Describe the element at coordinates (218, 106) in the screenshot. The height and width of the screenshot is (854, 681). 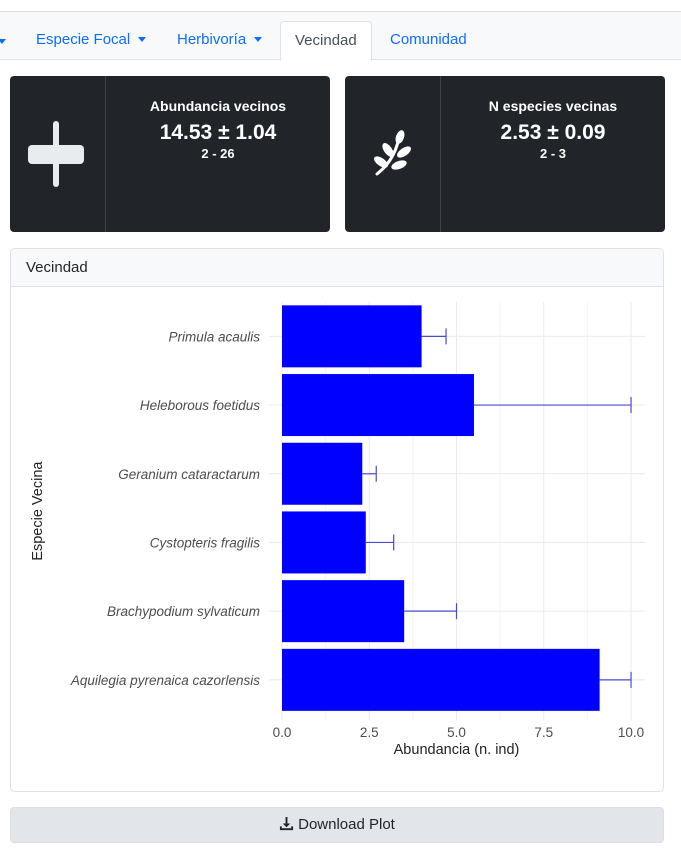
I see `value-box-title: Abundancia vecinos` at that location.